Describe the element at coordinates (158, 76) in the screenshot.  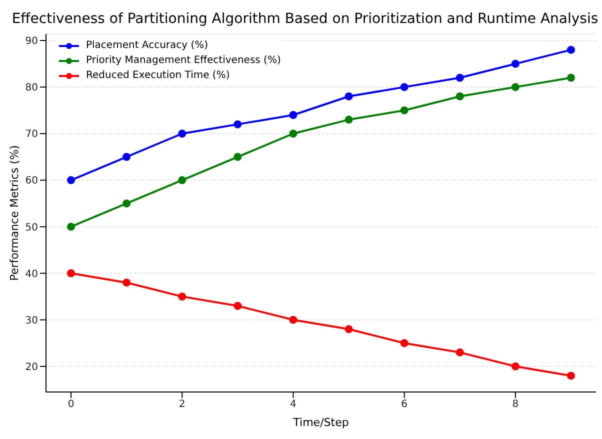
I see `legend-label: Reduced Execution Time (%)` at that location.